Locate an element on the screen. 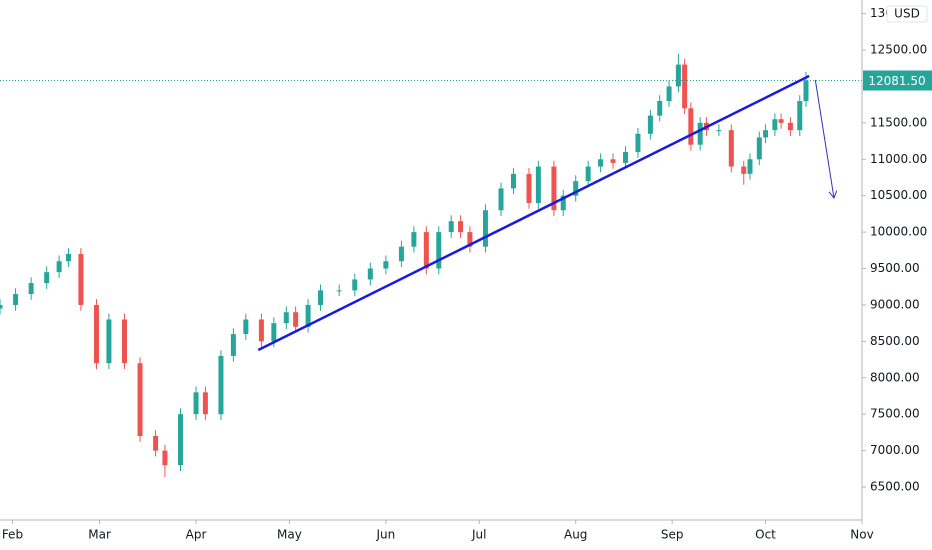 The width and height of the screenshot is (932, 550). x-tick-label: Oct is located at coordinates (765, 535).